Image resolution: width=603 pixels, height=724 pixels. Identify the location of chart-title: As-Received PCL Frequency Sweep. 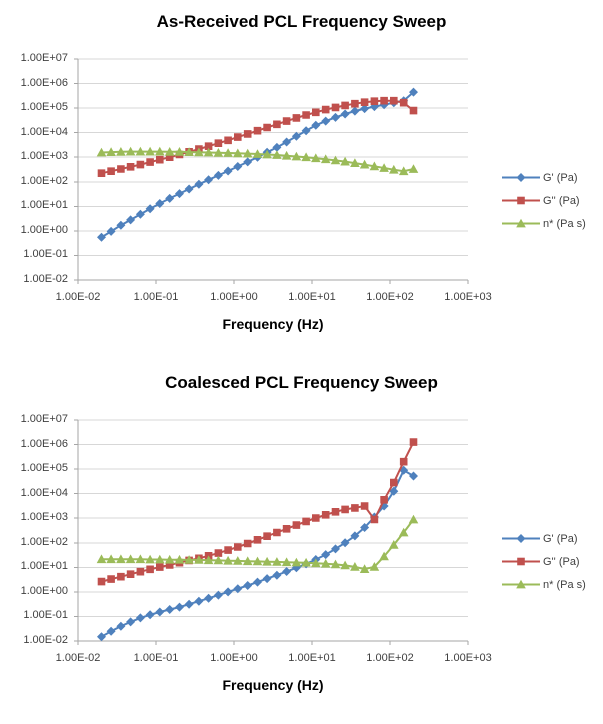
(301, 21).